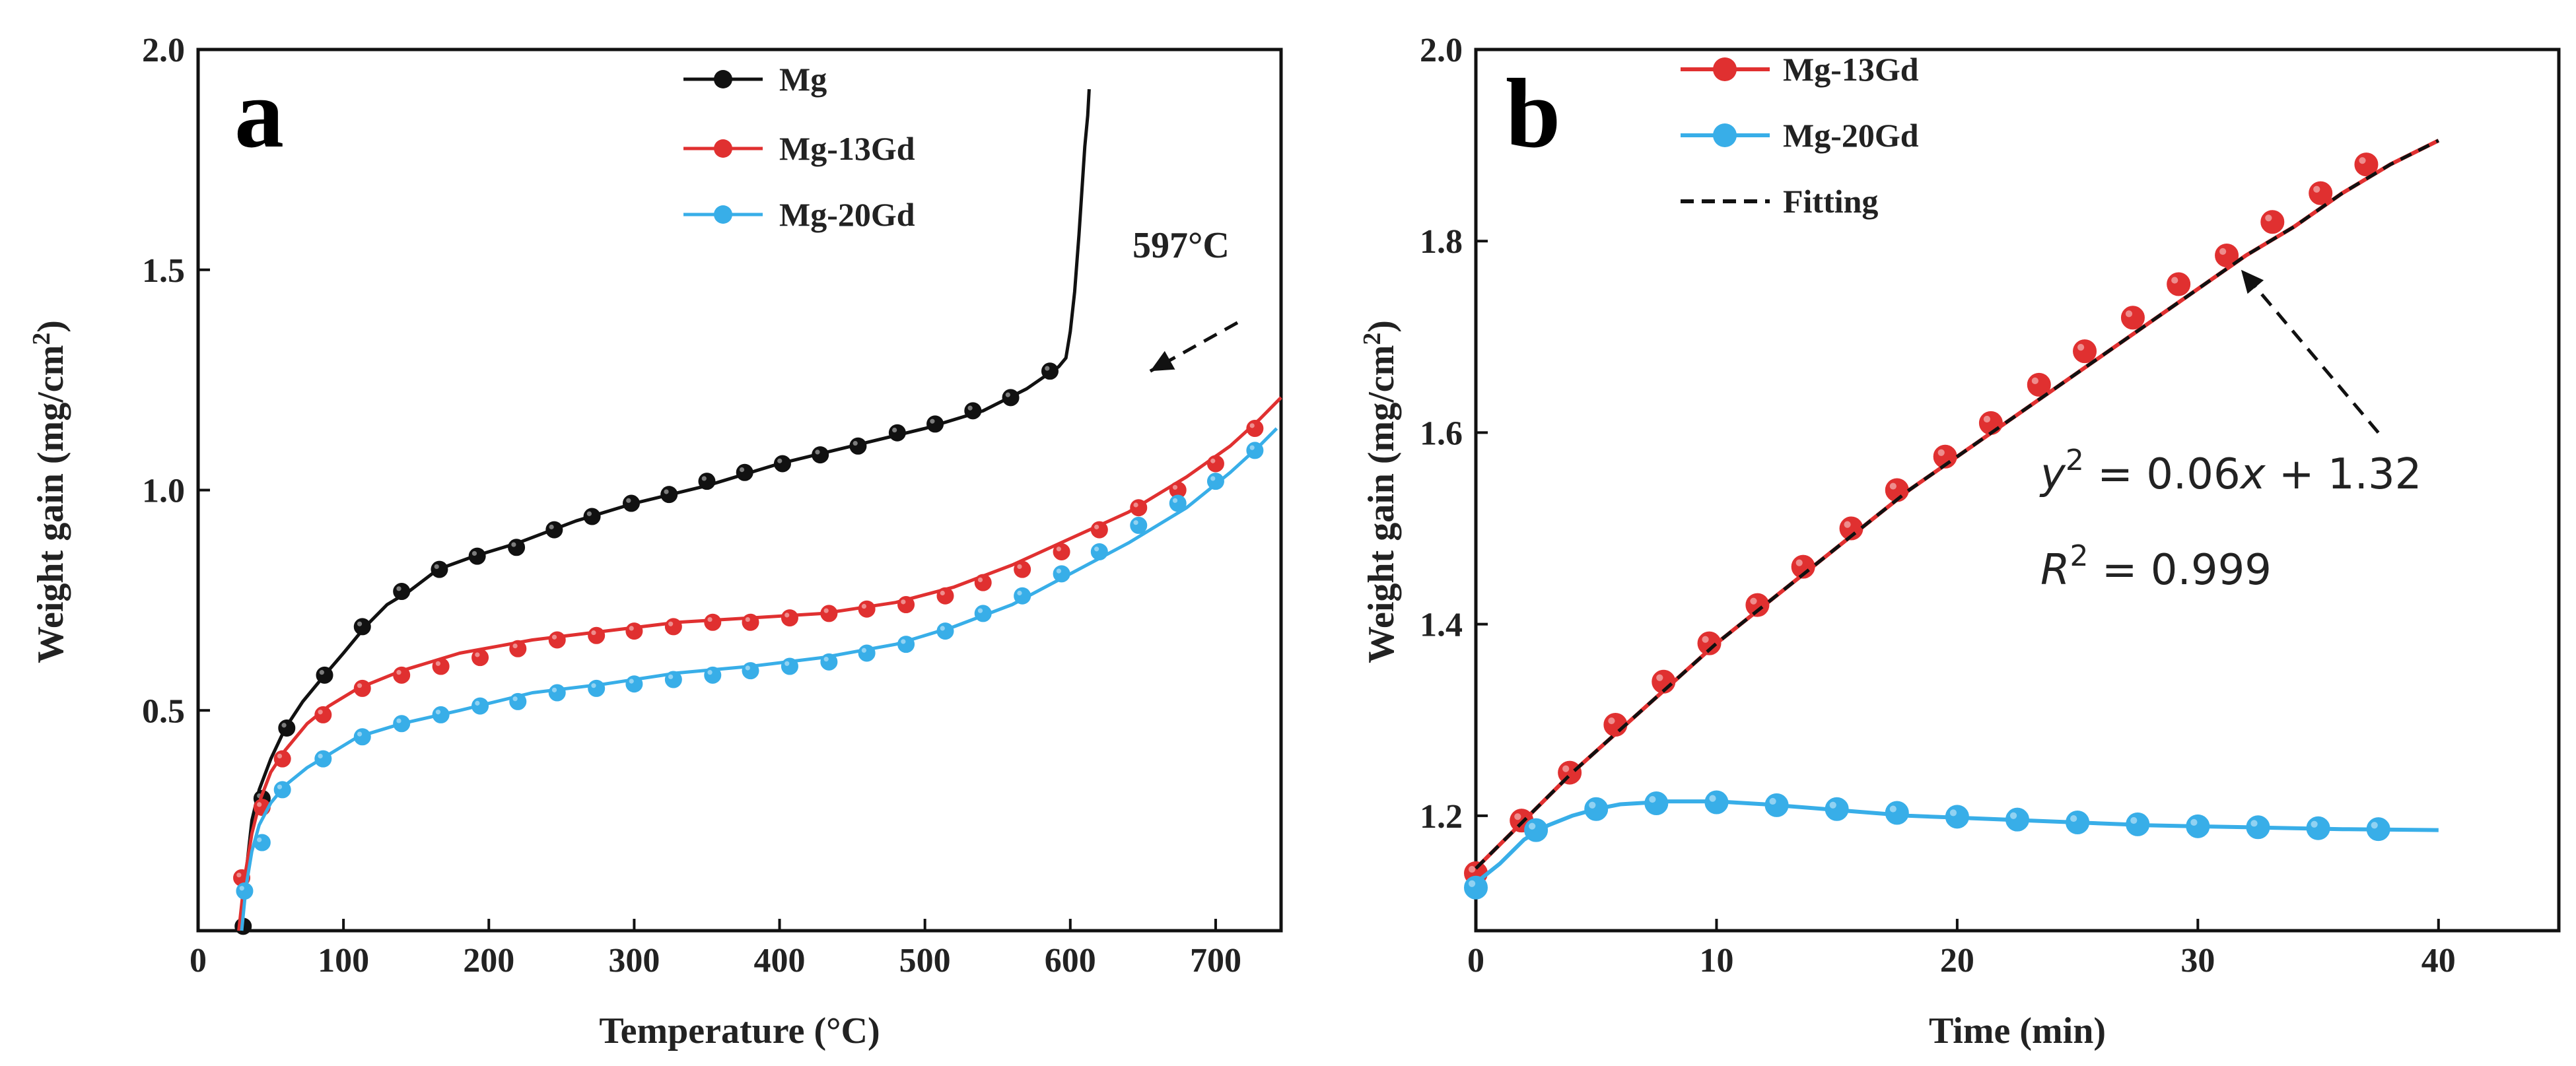  What do you see at coordinates (1851, 135) in the screenshot?
I see `legend-label-b-mg20gd: Mg-20Gd` at bounding box center [1851, 135].